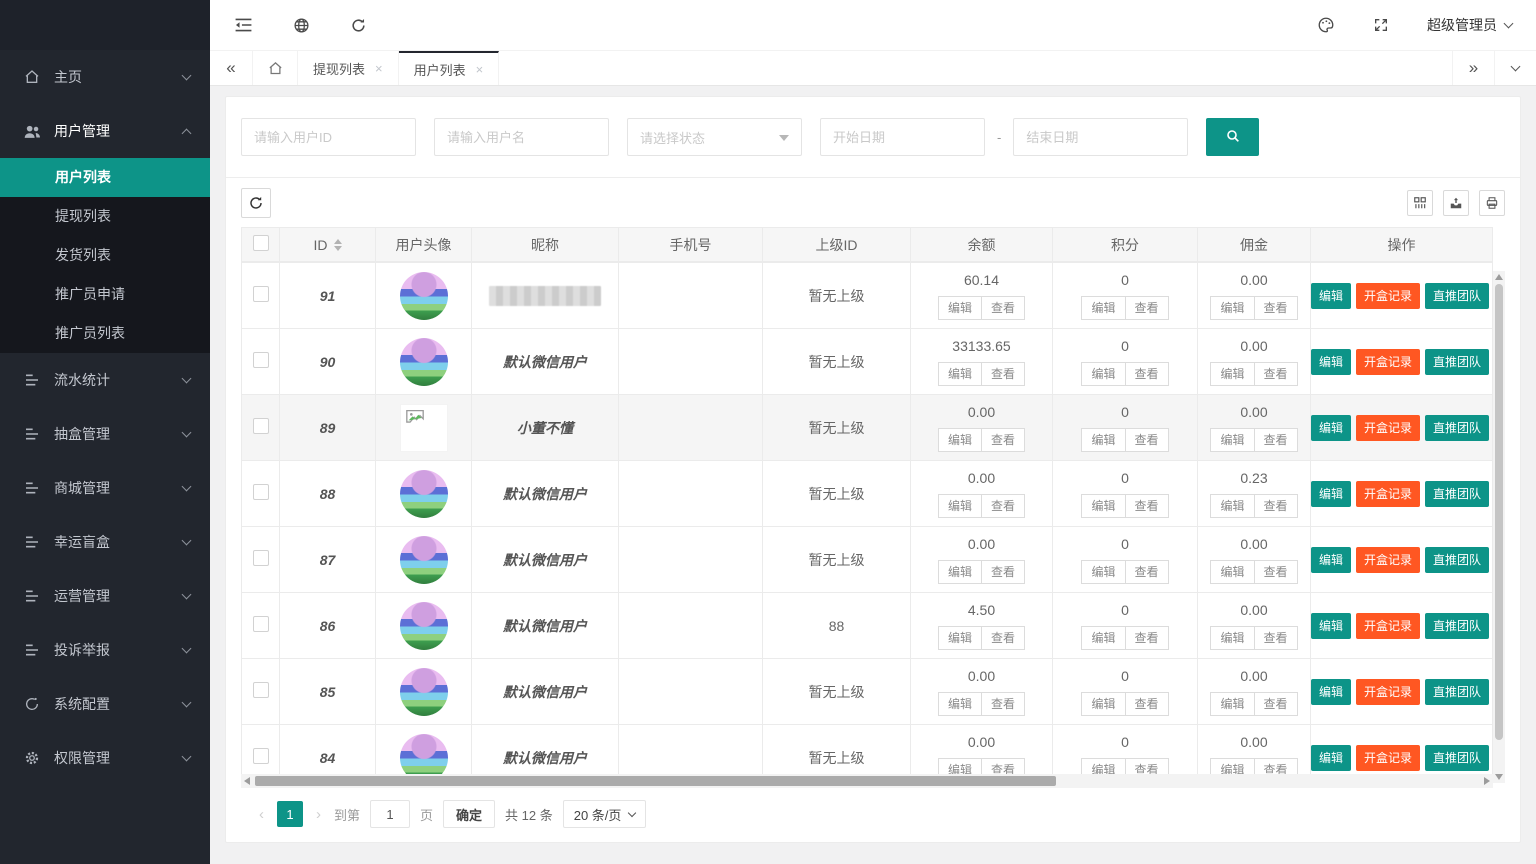 The image size is (1536, 864). I want to click on scroll-up-icon, so click(1499, 277).